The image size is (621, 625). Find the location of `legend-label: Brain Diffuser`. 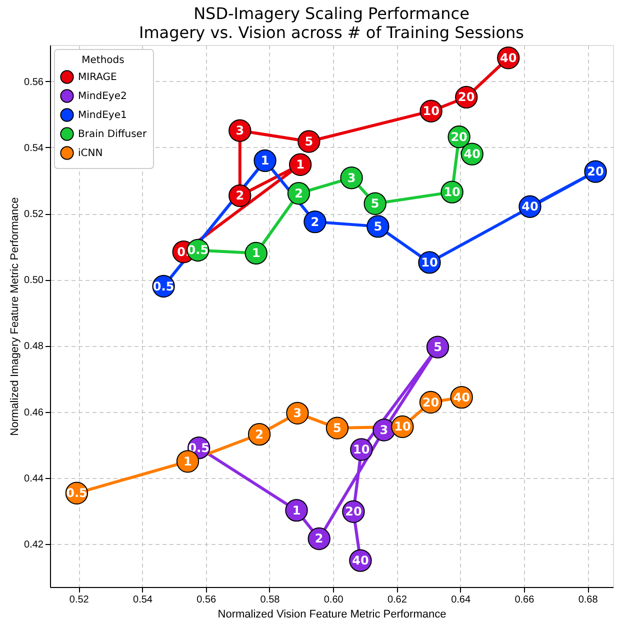

legend-label: Brain Diffuser is located at coordinates (113, 134).